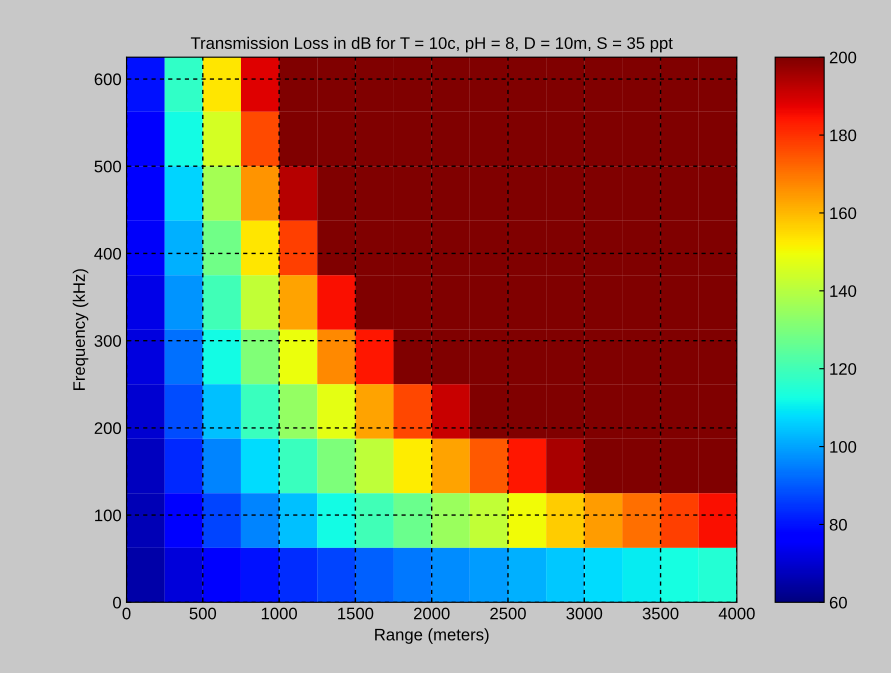 Image resolution: width=891 pixels, height=673 pixels. Describe the element at coordinates (843, 58) in the screenshot. I see `color-bar-label: 200` at that location.